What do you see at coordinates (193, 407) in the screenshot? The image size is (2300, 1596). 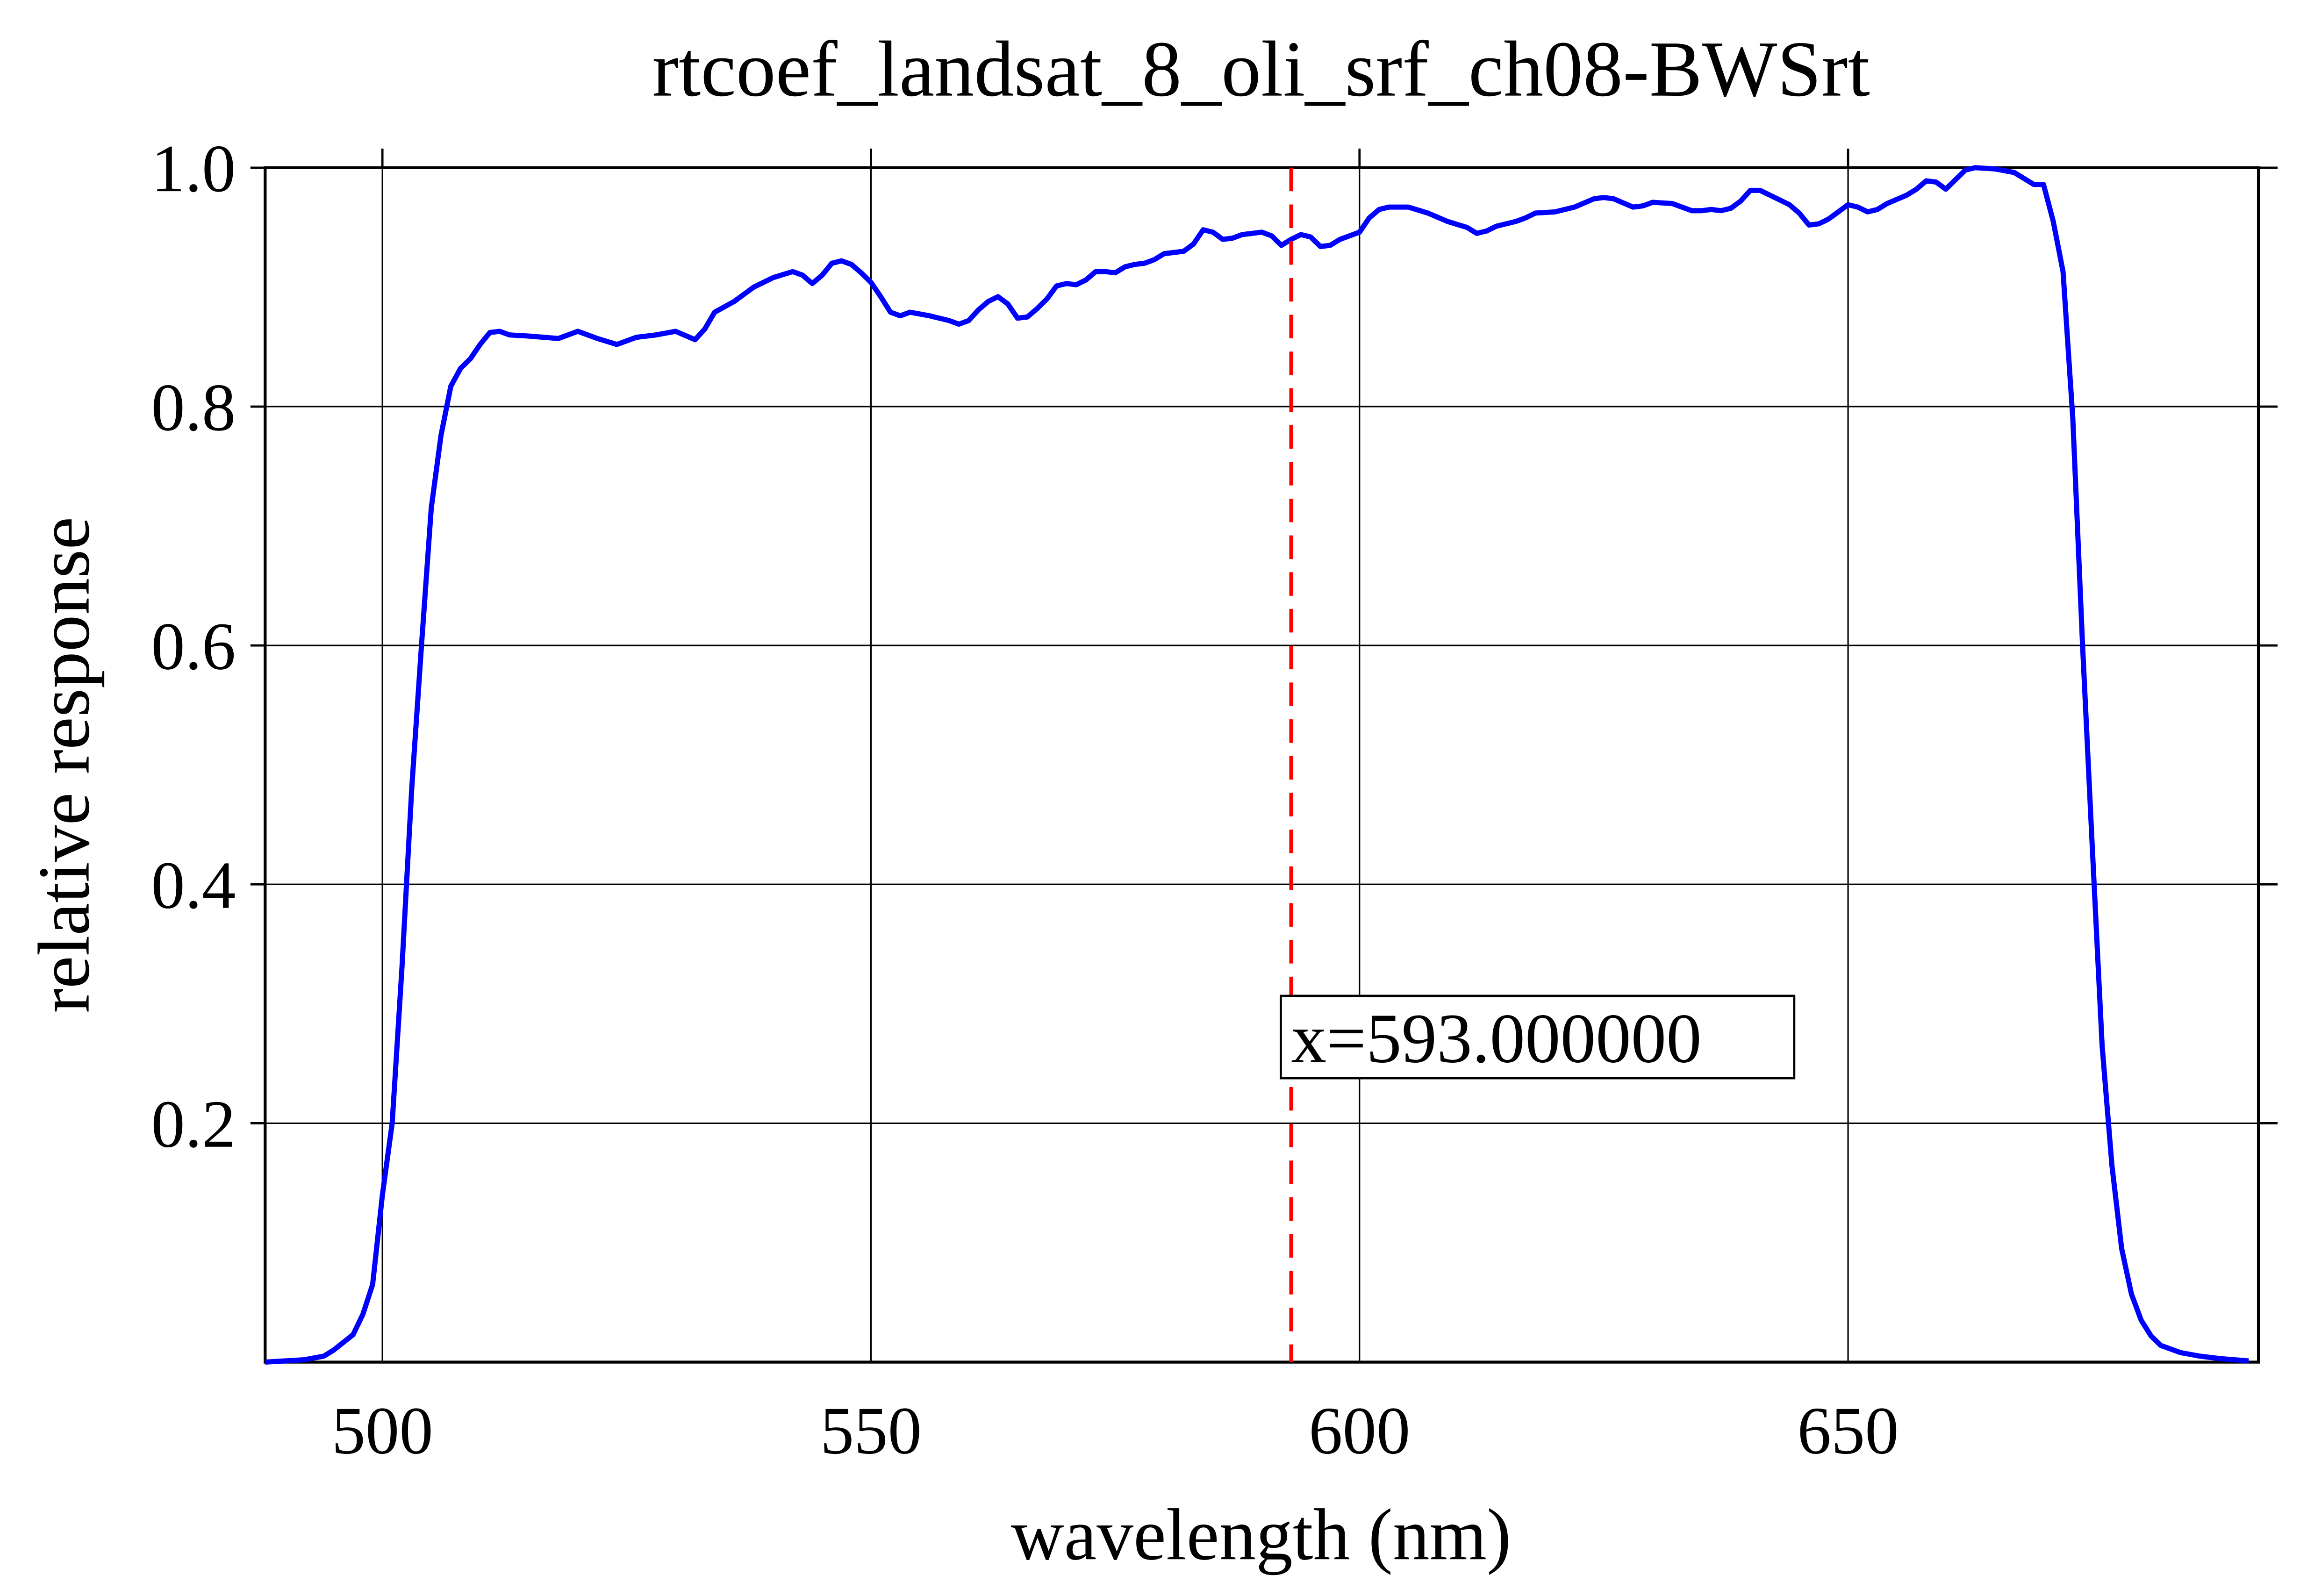 I see `y-tick-label: 0.8` at bounding box center [193, 407].